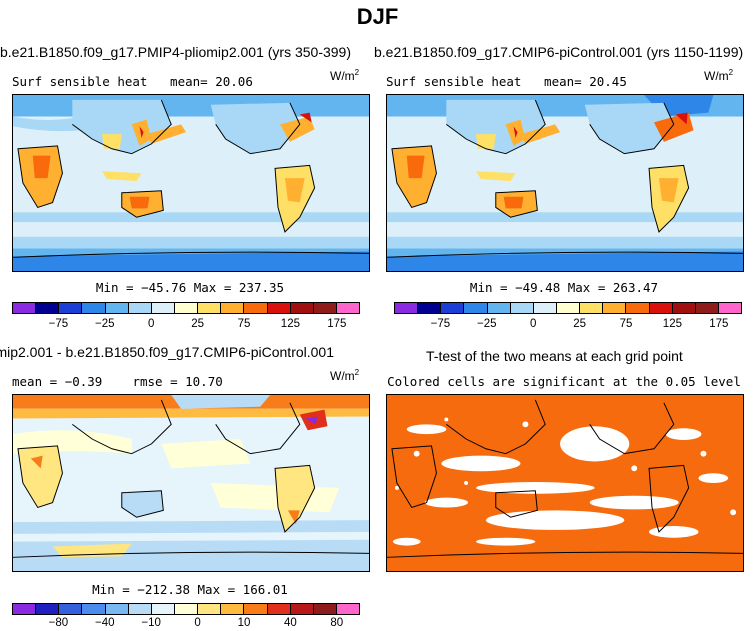 The height and width of the screenshot is (631, 755). I want to click on rmse-value: 10.70, so click(204, 381).